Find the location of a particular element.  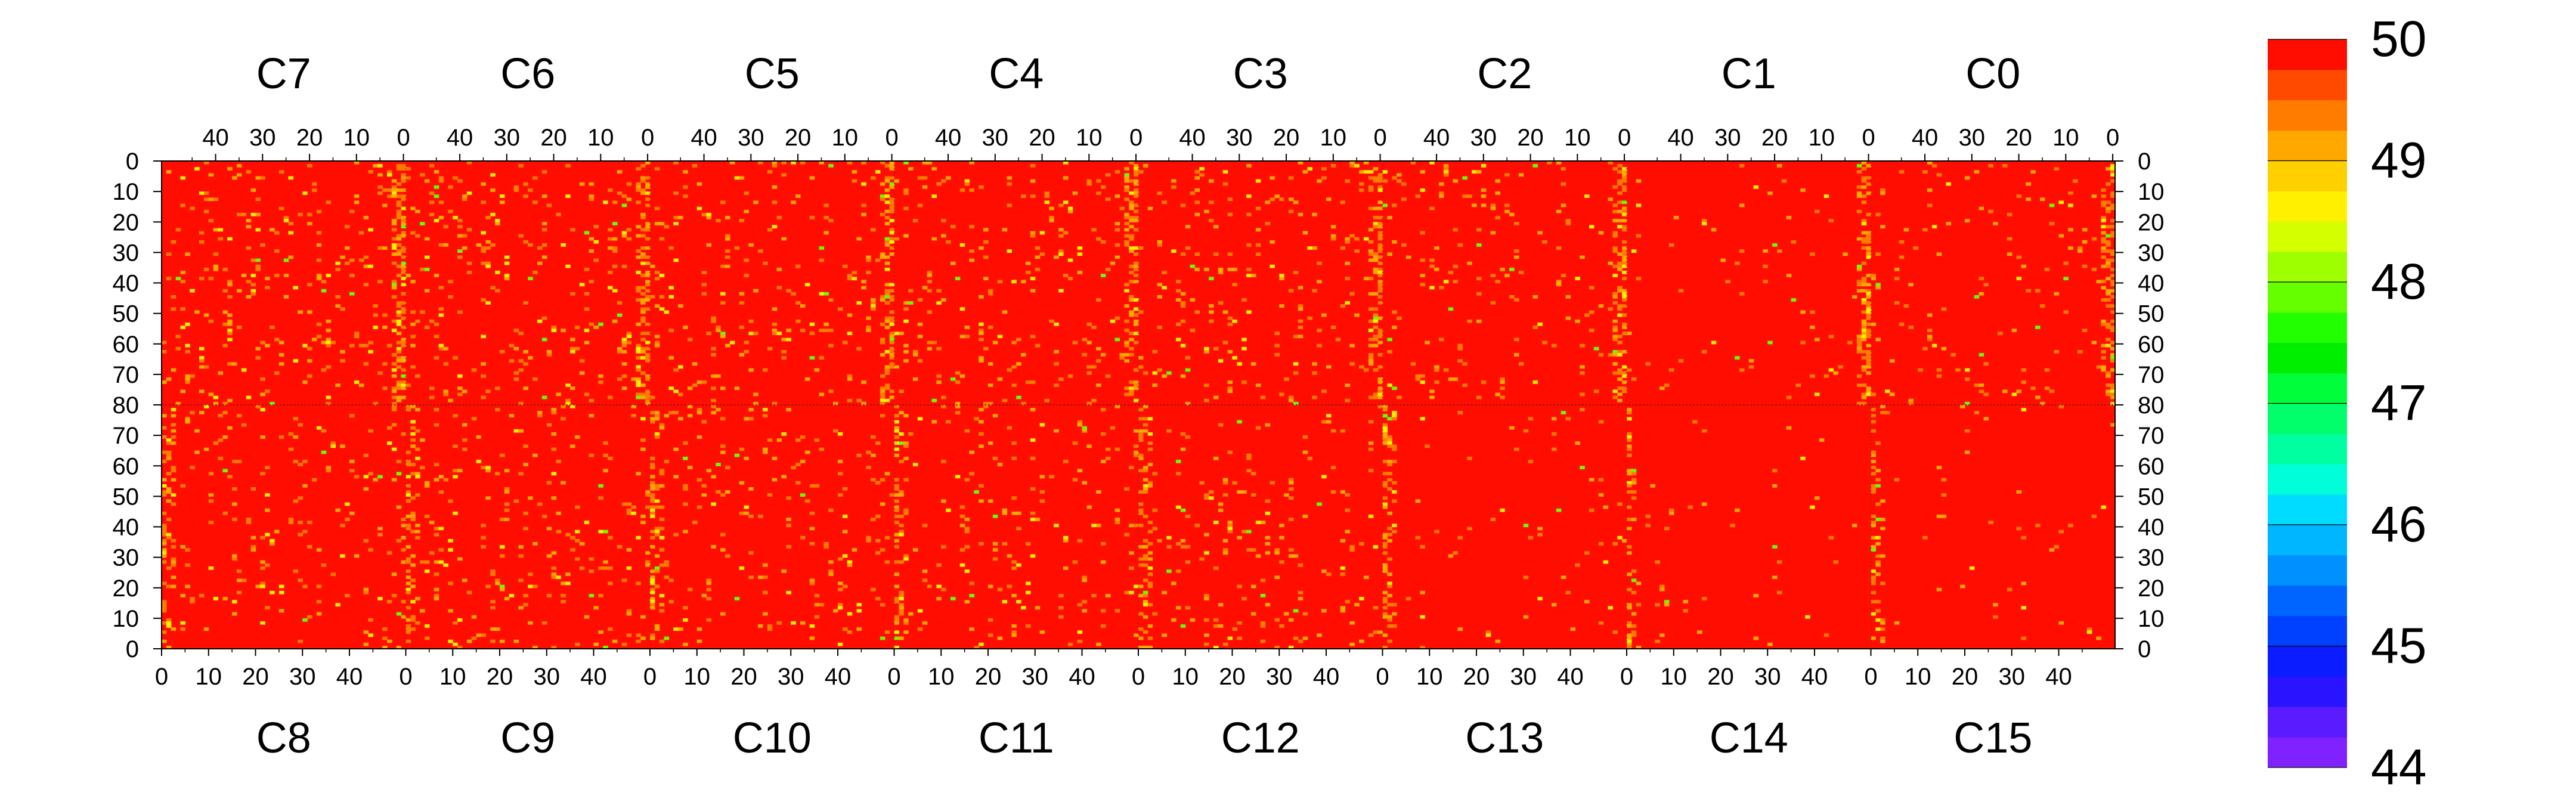

bottom-x-tick-label: 30 is located at coordinates (1035, 677).